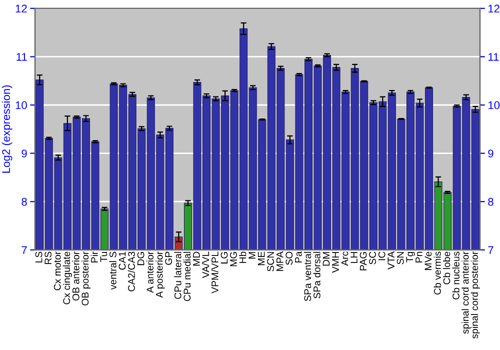 This screenshot has width=500, height=350. What do you see at coordinates (24, 154) in the screenshot?
I see `y-tick-label: 9` at bounding box center [24, 154].